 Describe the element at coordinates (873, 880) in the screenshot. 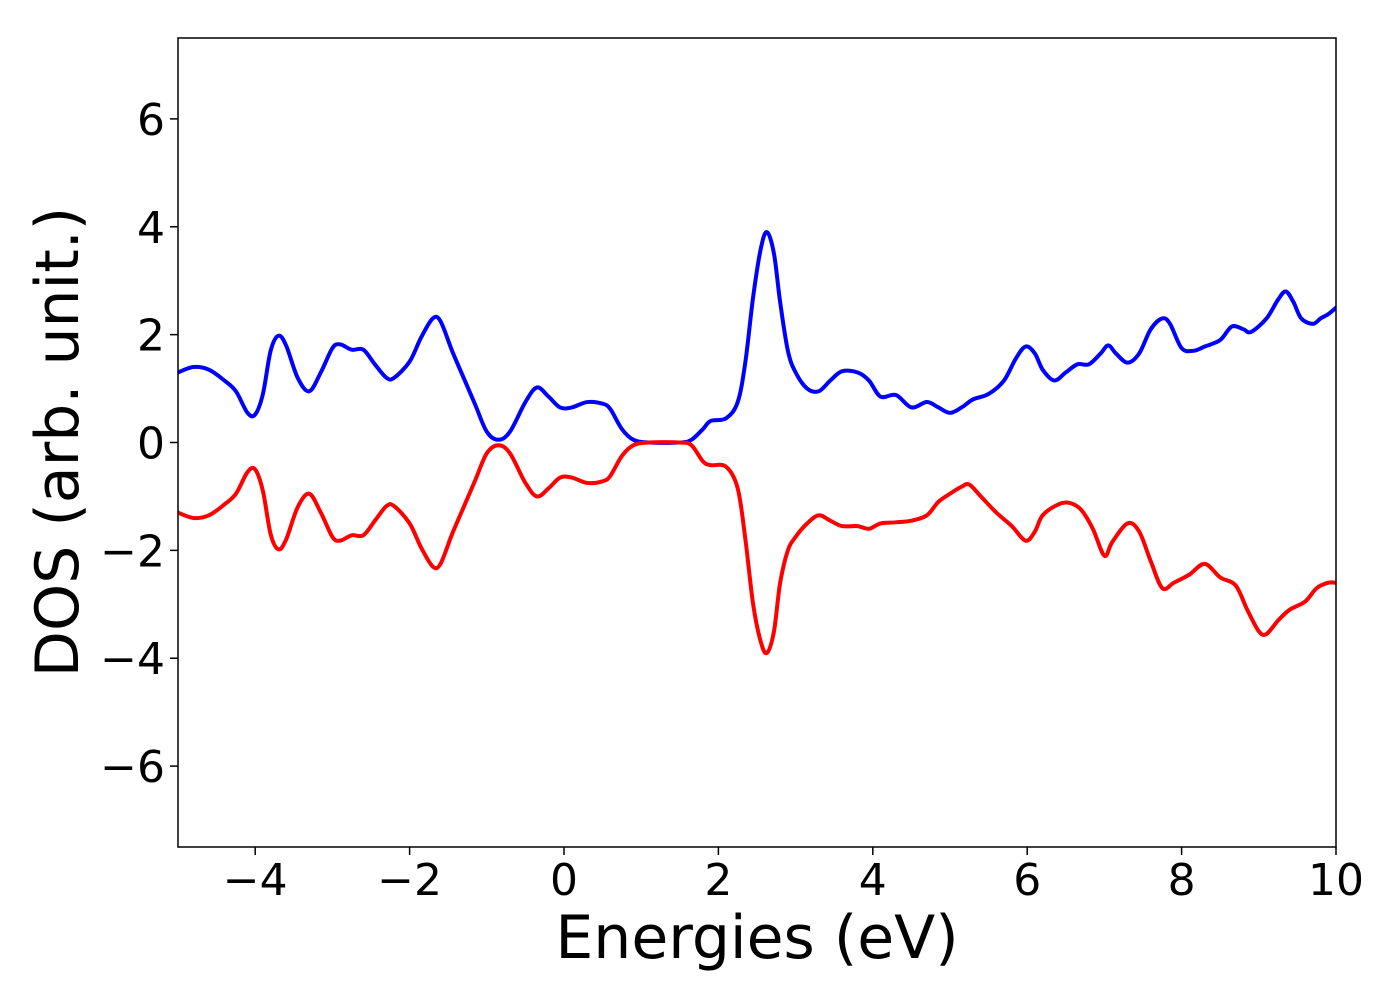

I see `x-tick-label: 4` at that location.